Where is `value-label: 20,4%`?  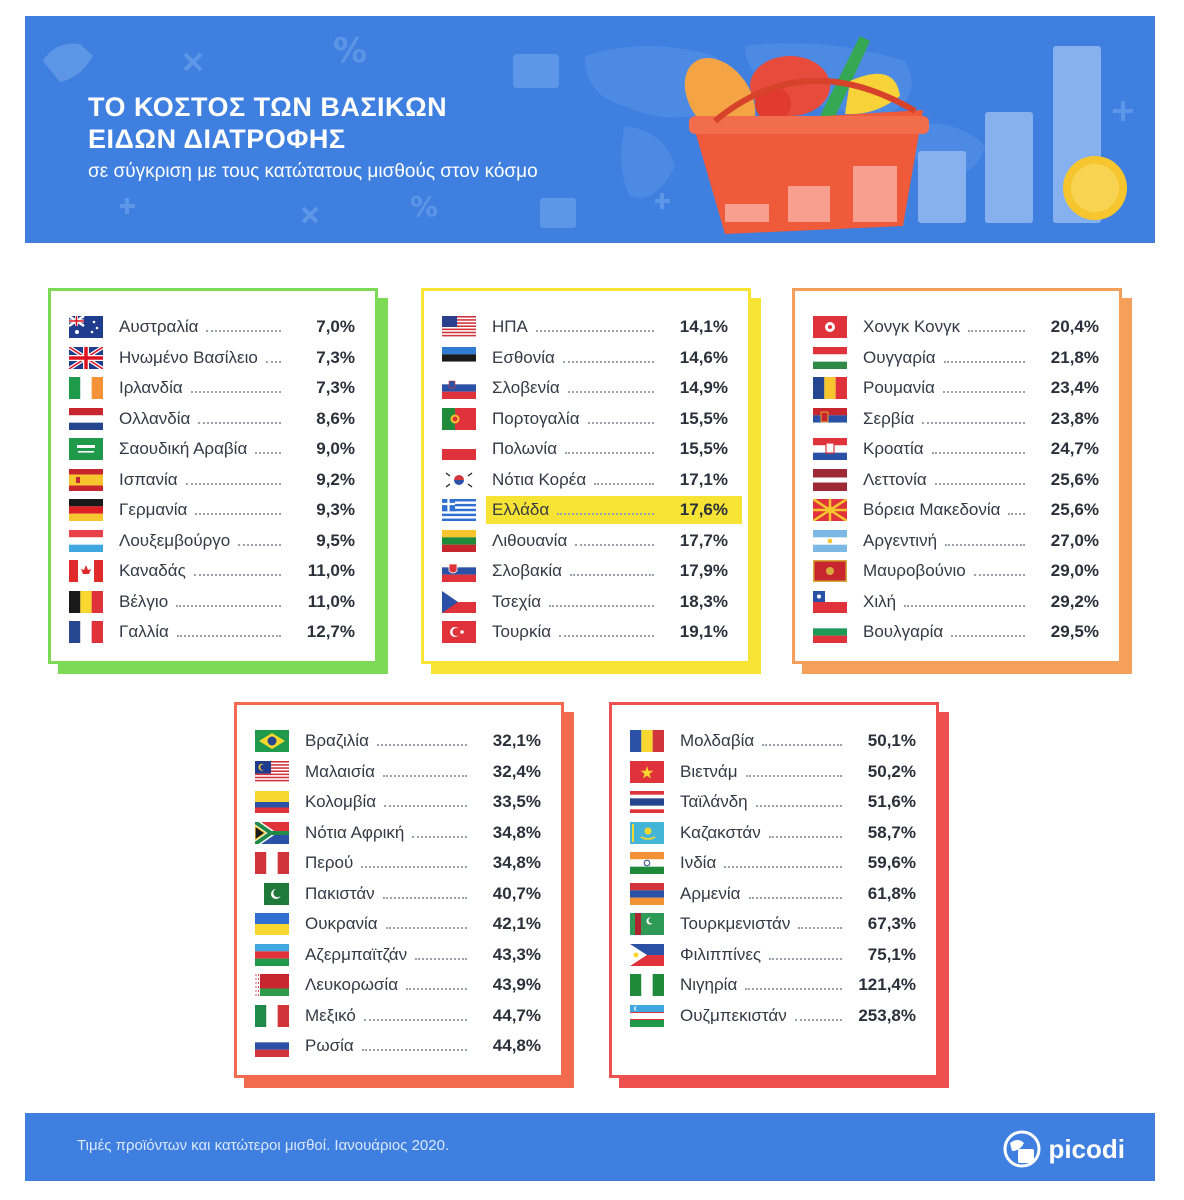
value-label: 20,4% is located at coordinates (1074, 326).